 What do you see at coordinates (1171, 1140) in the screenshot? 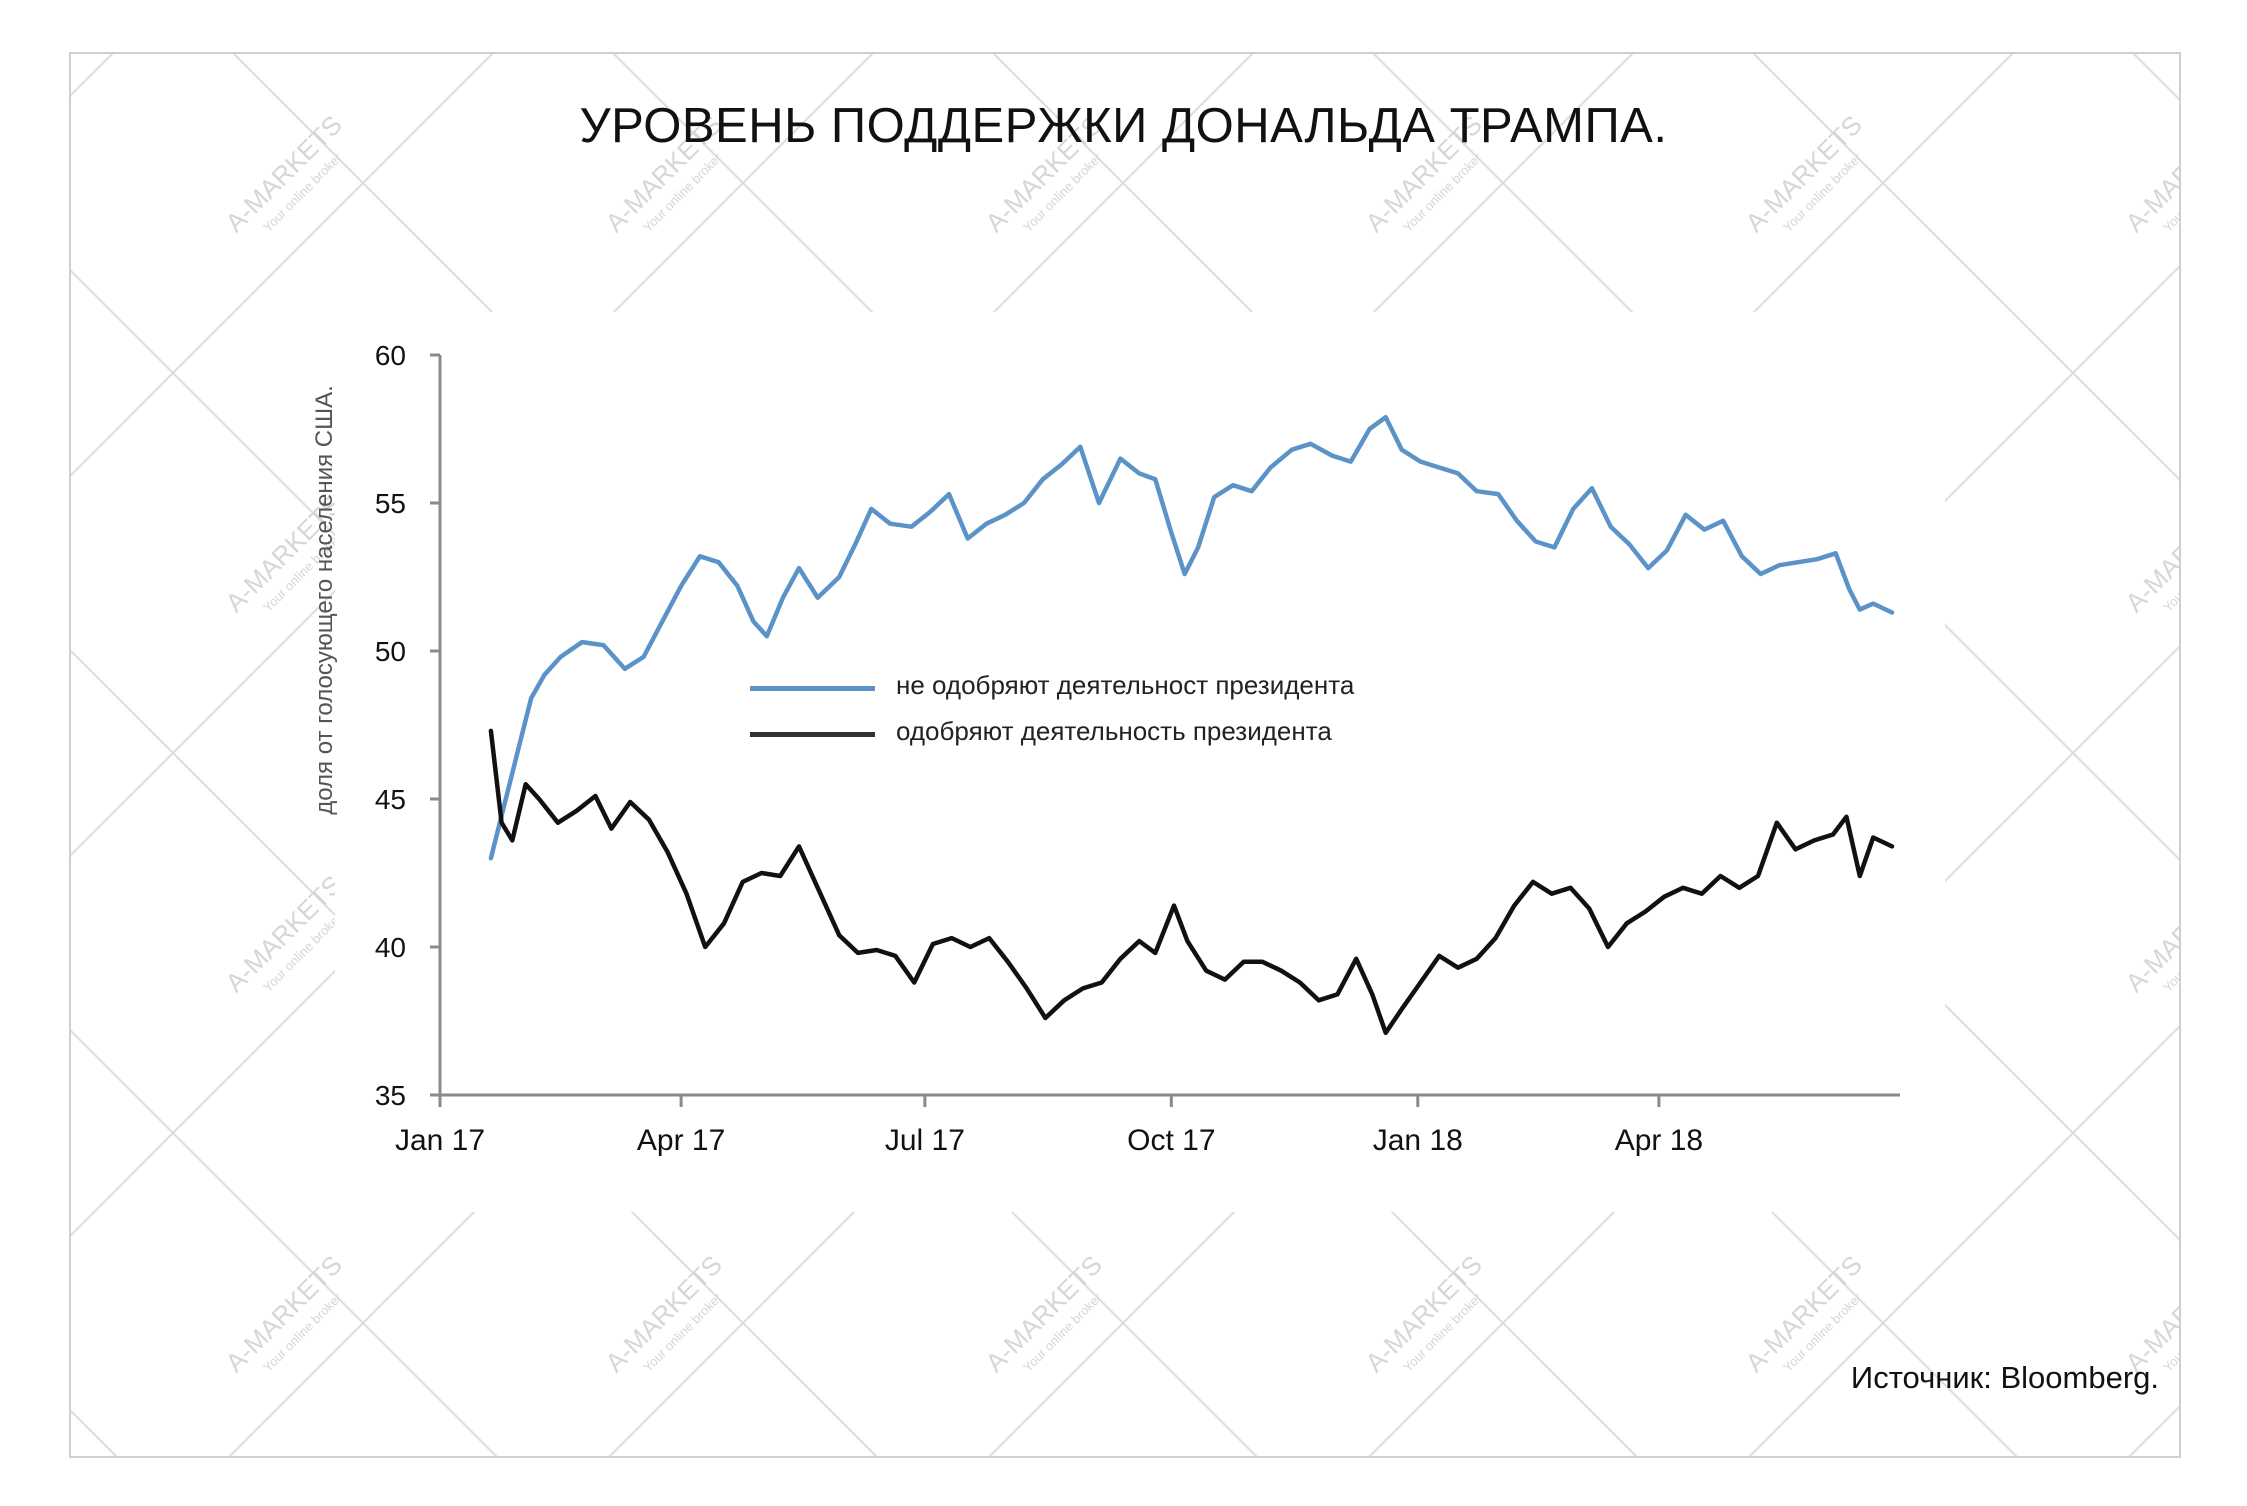
I see `x-tick-label: Oct 17` at bounding box center [1171, 1140].